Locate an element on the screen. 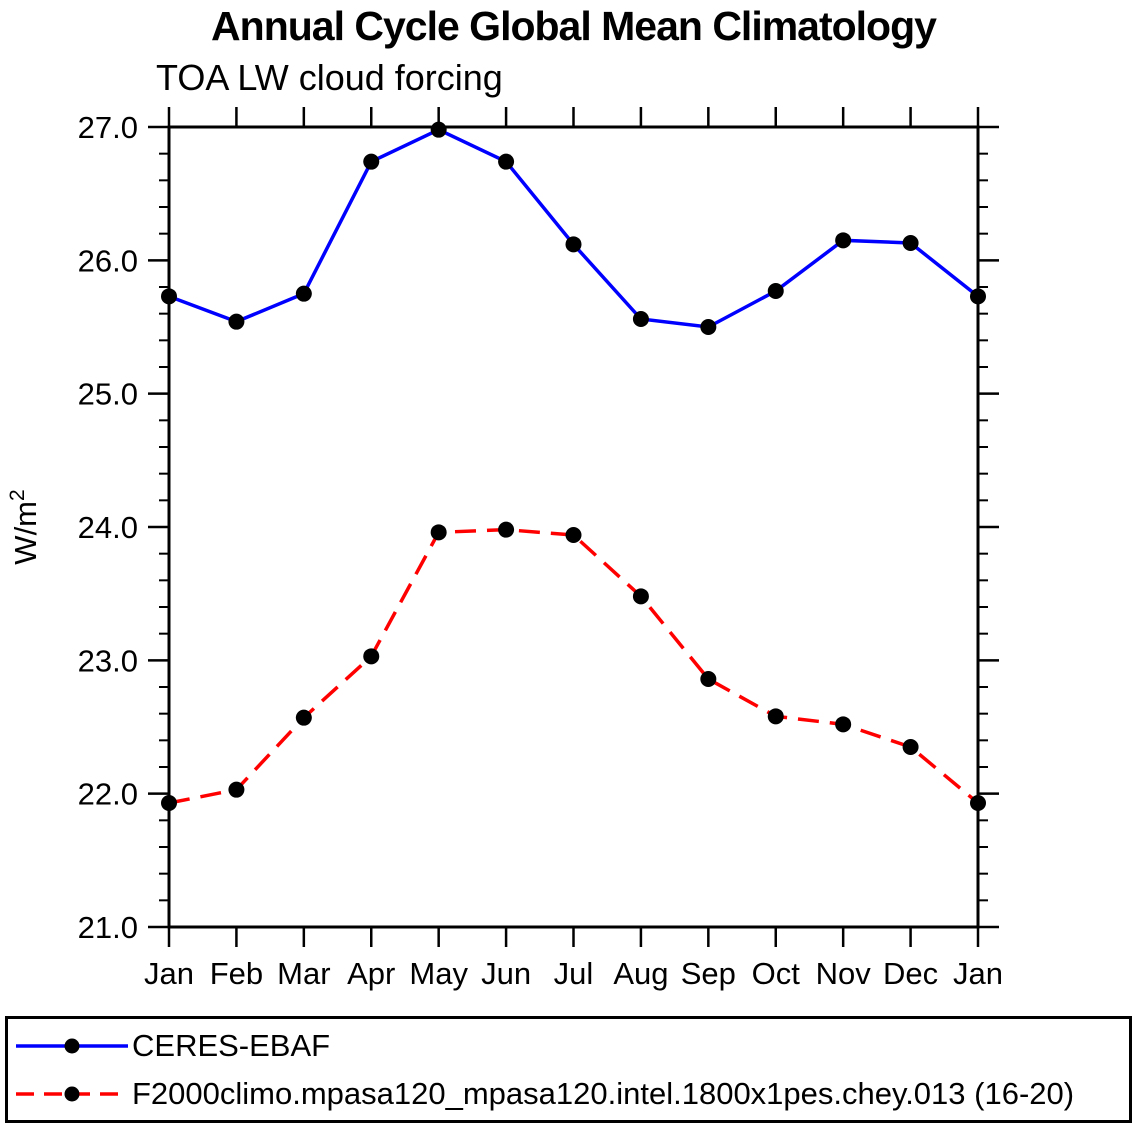  x-tick-label: Feb is located at coordinates (236, 973).